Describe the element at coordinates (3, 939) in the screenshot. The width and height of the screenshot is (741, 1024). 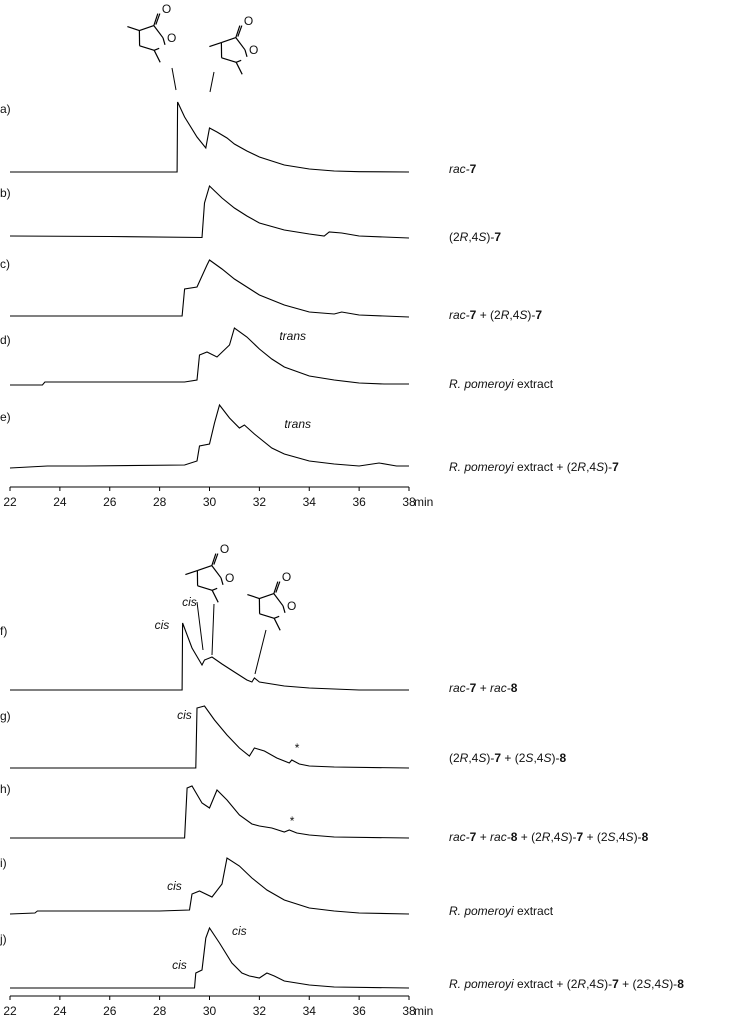
I see `trace-label: j)` at that location.